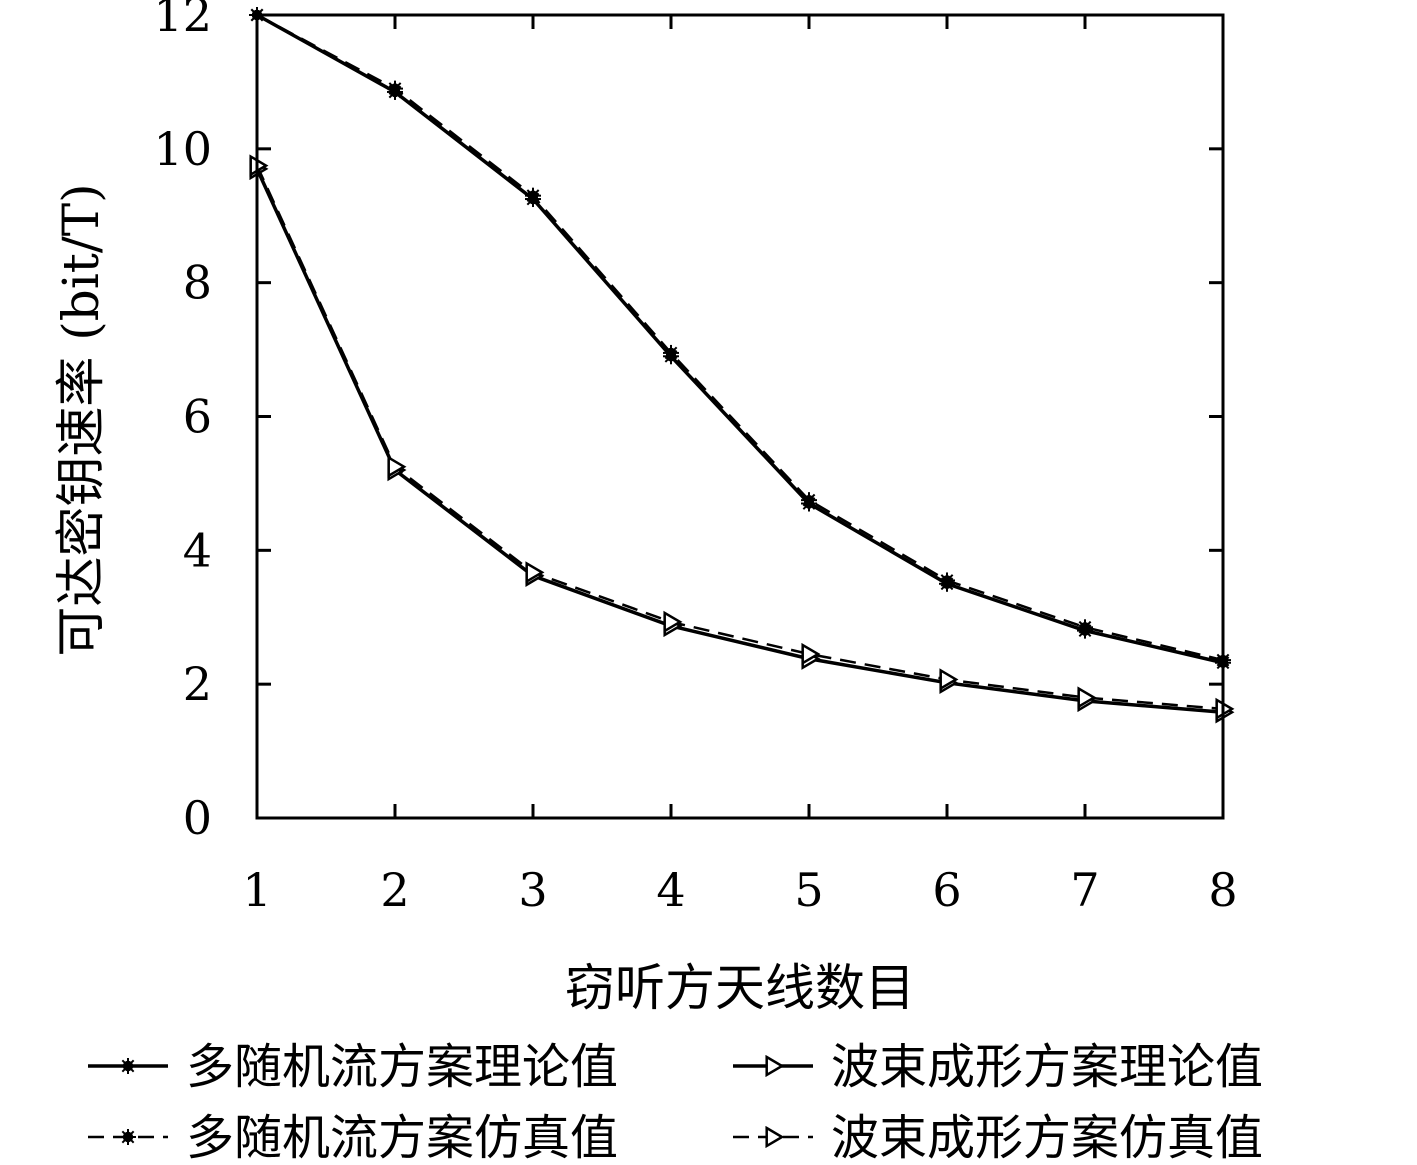 Image resolution: width=1417 pixels, height=1165 pixels. Describe the element at coordinates (1222, 890) in the screenshot. I see `x-tick-label: 8` at that location.